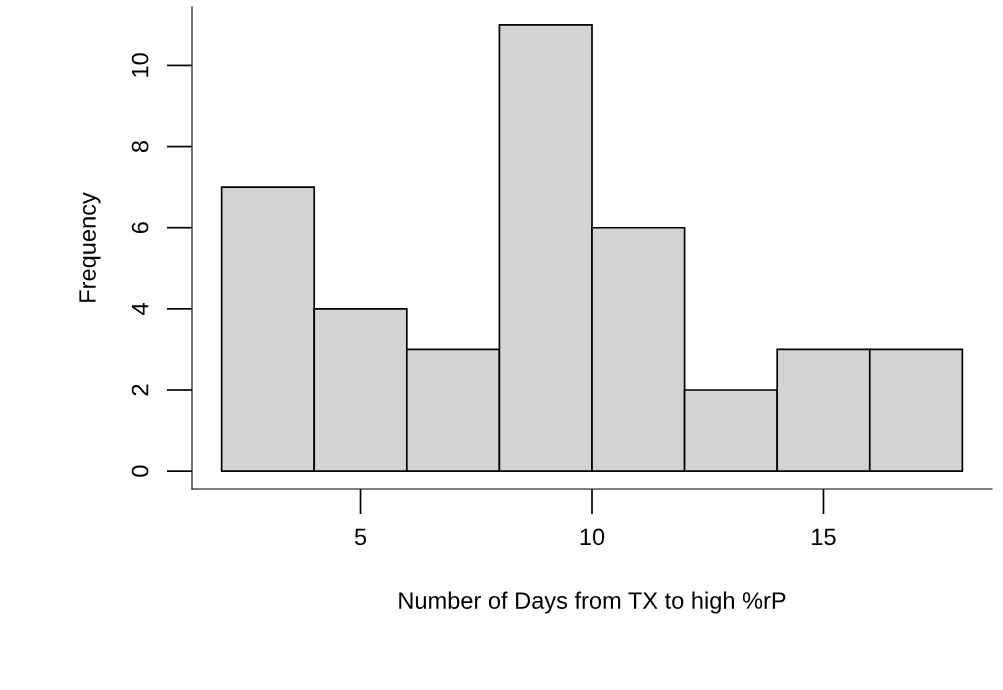  Describe the element at coordinates (140, 65) in the screenshot. I see `y-tick-label: 10` at that location.